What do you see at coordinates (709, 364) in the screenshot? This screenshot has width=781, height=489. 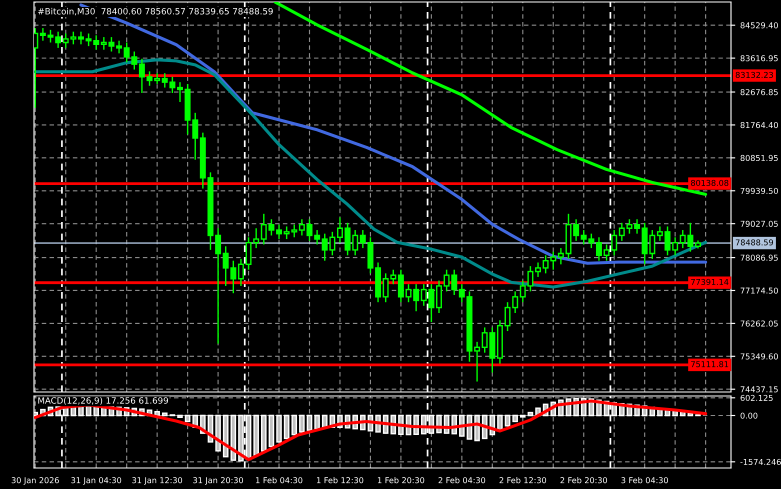 I see `ref-line-label: 75111.81` at bounding box center [709, 364].